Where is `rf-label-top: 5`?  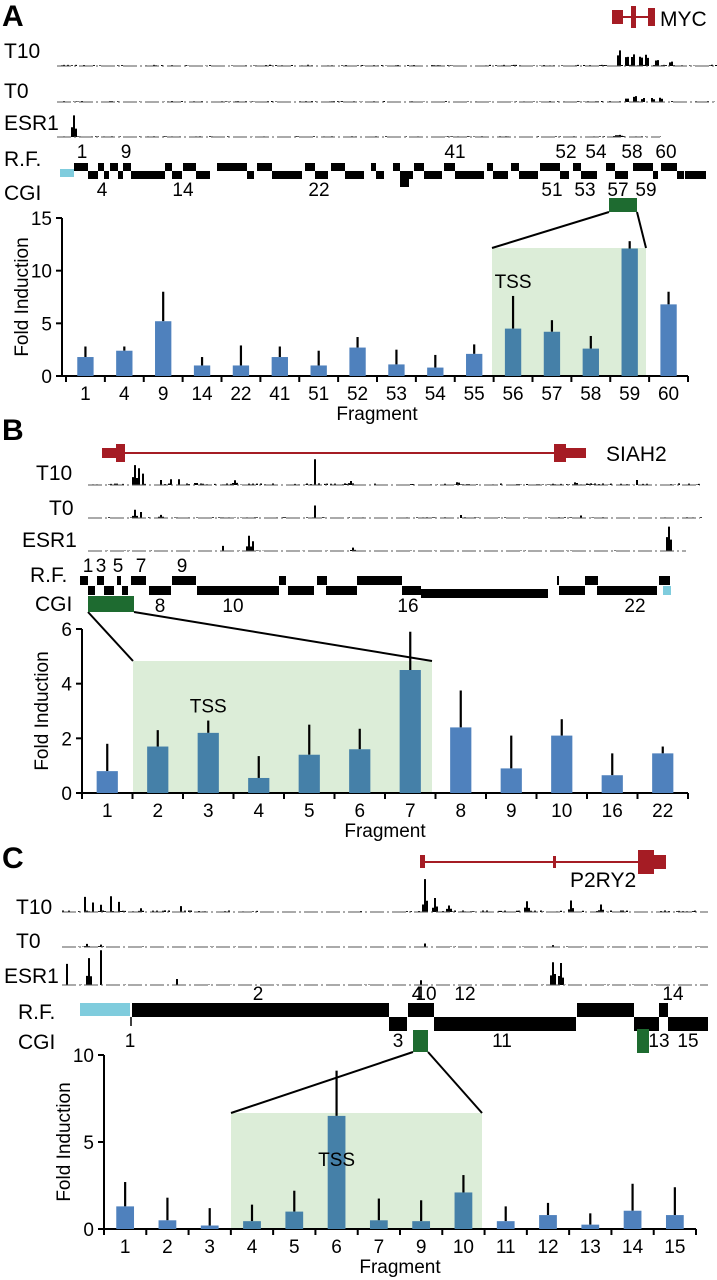 rf-label-top: 5 is located at coordinates (118, 566).